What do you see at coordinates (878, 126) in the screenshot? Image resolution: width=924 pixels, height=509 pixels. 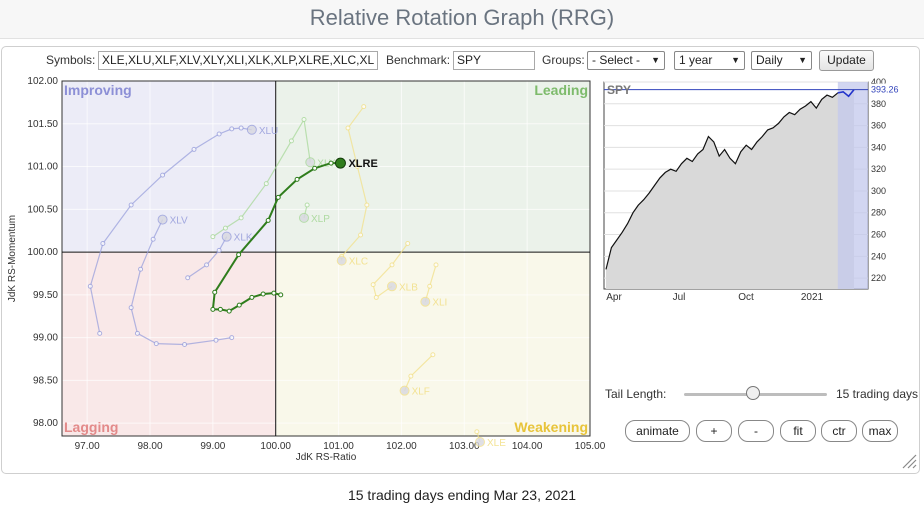 I see `spy-y-tick-label: 360` at bounding box center [878, 126].